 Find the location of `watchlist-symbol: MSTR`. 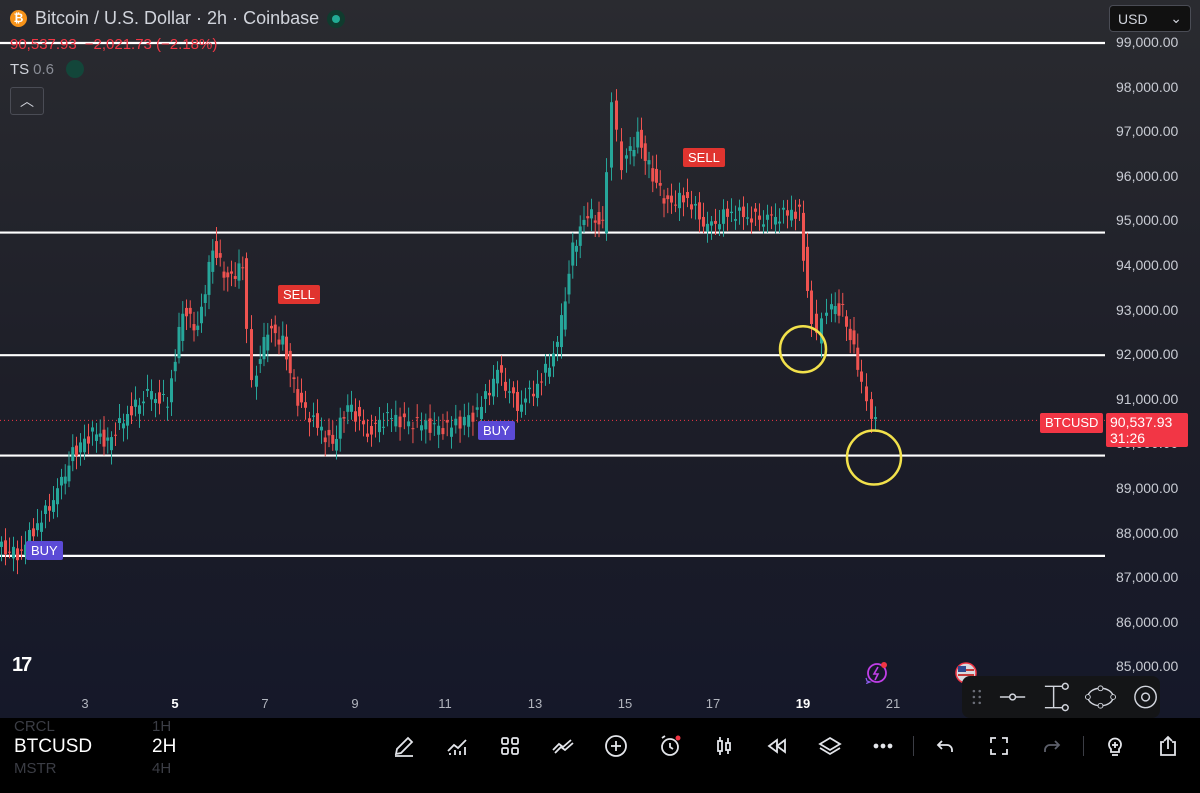

watchlist-symbol: MSTR is located at coordinates (35, 768).